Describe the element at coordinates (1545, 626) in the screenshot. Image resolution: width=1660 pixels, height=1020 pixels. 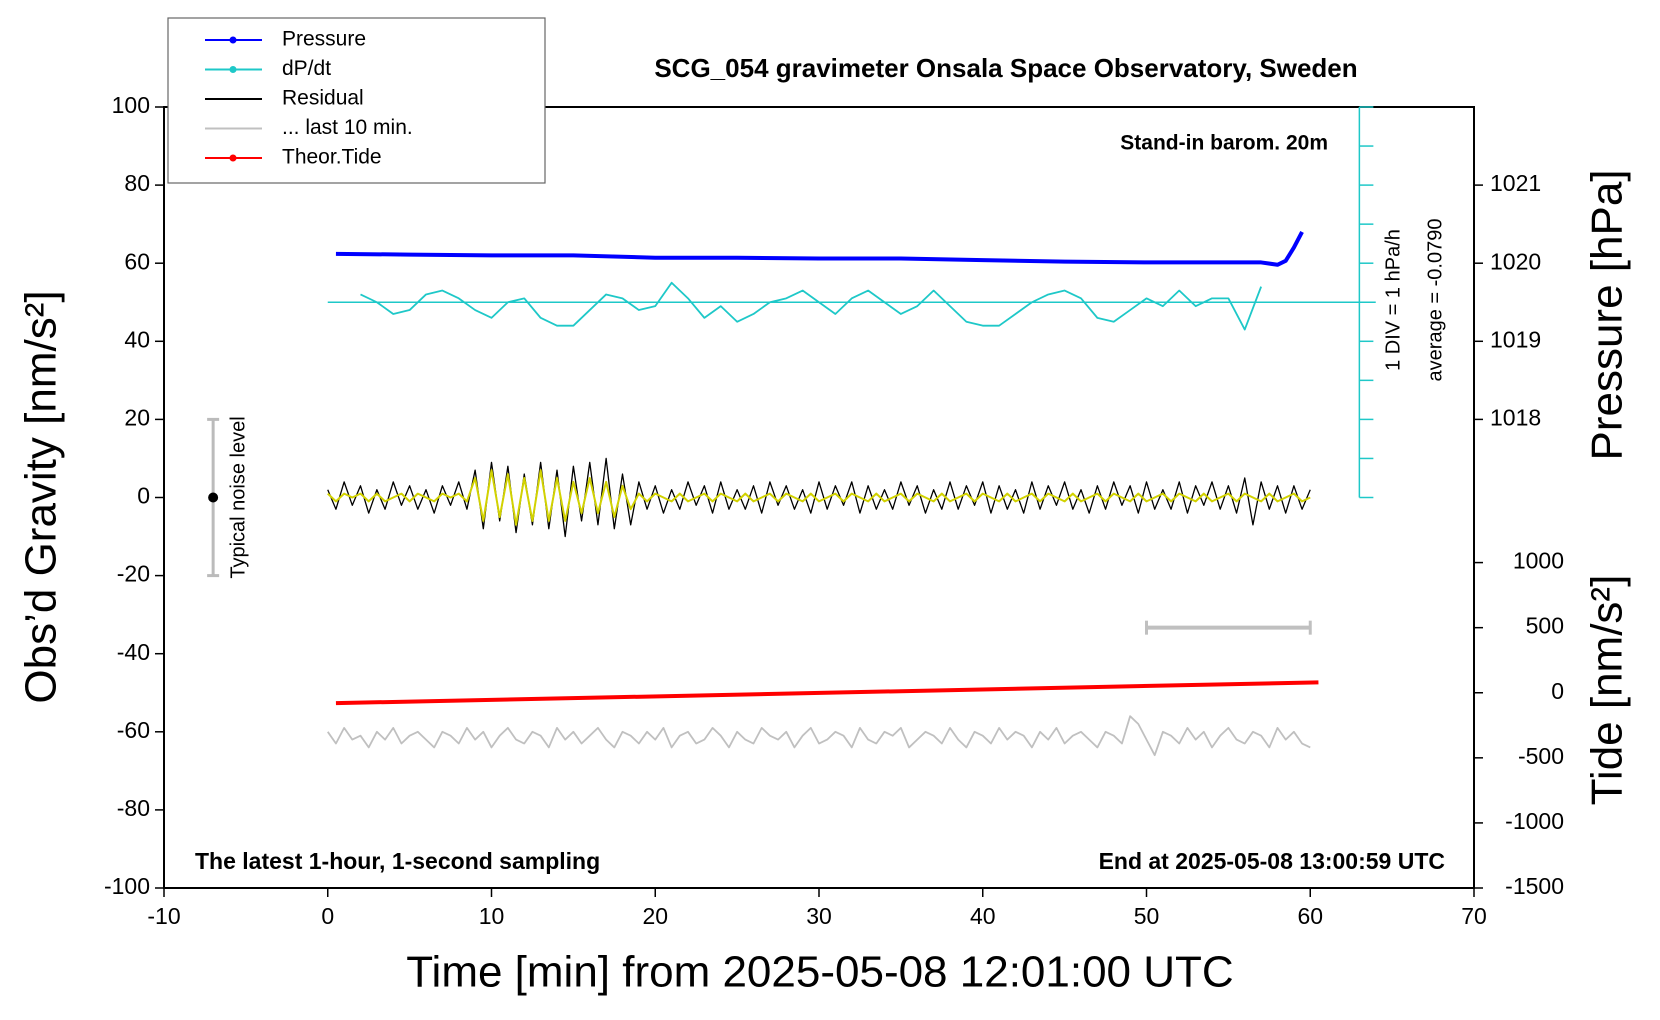
I see `y3-tick-label: 500` at that location.